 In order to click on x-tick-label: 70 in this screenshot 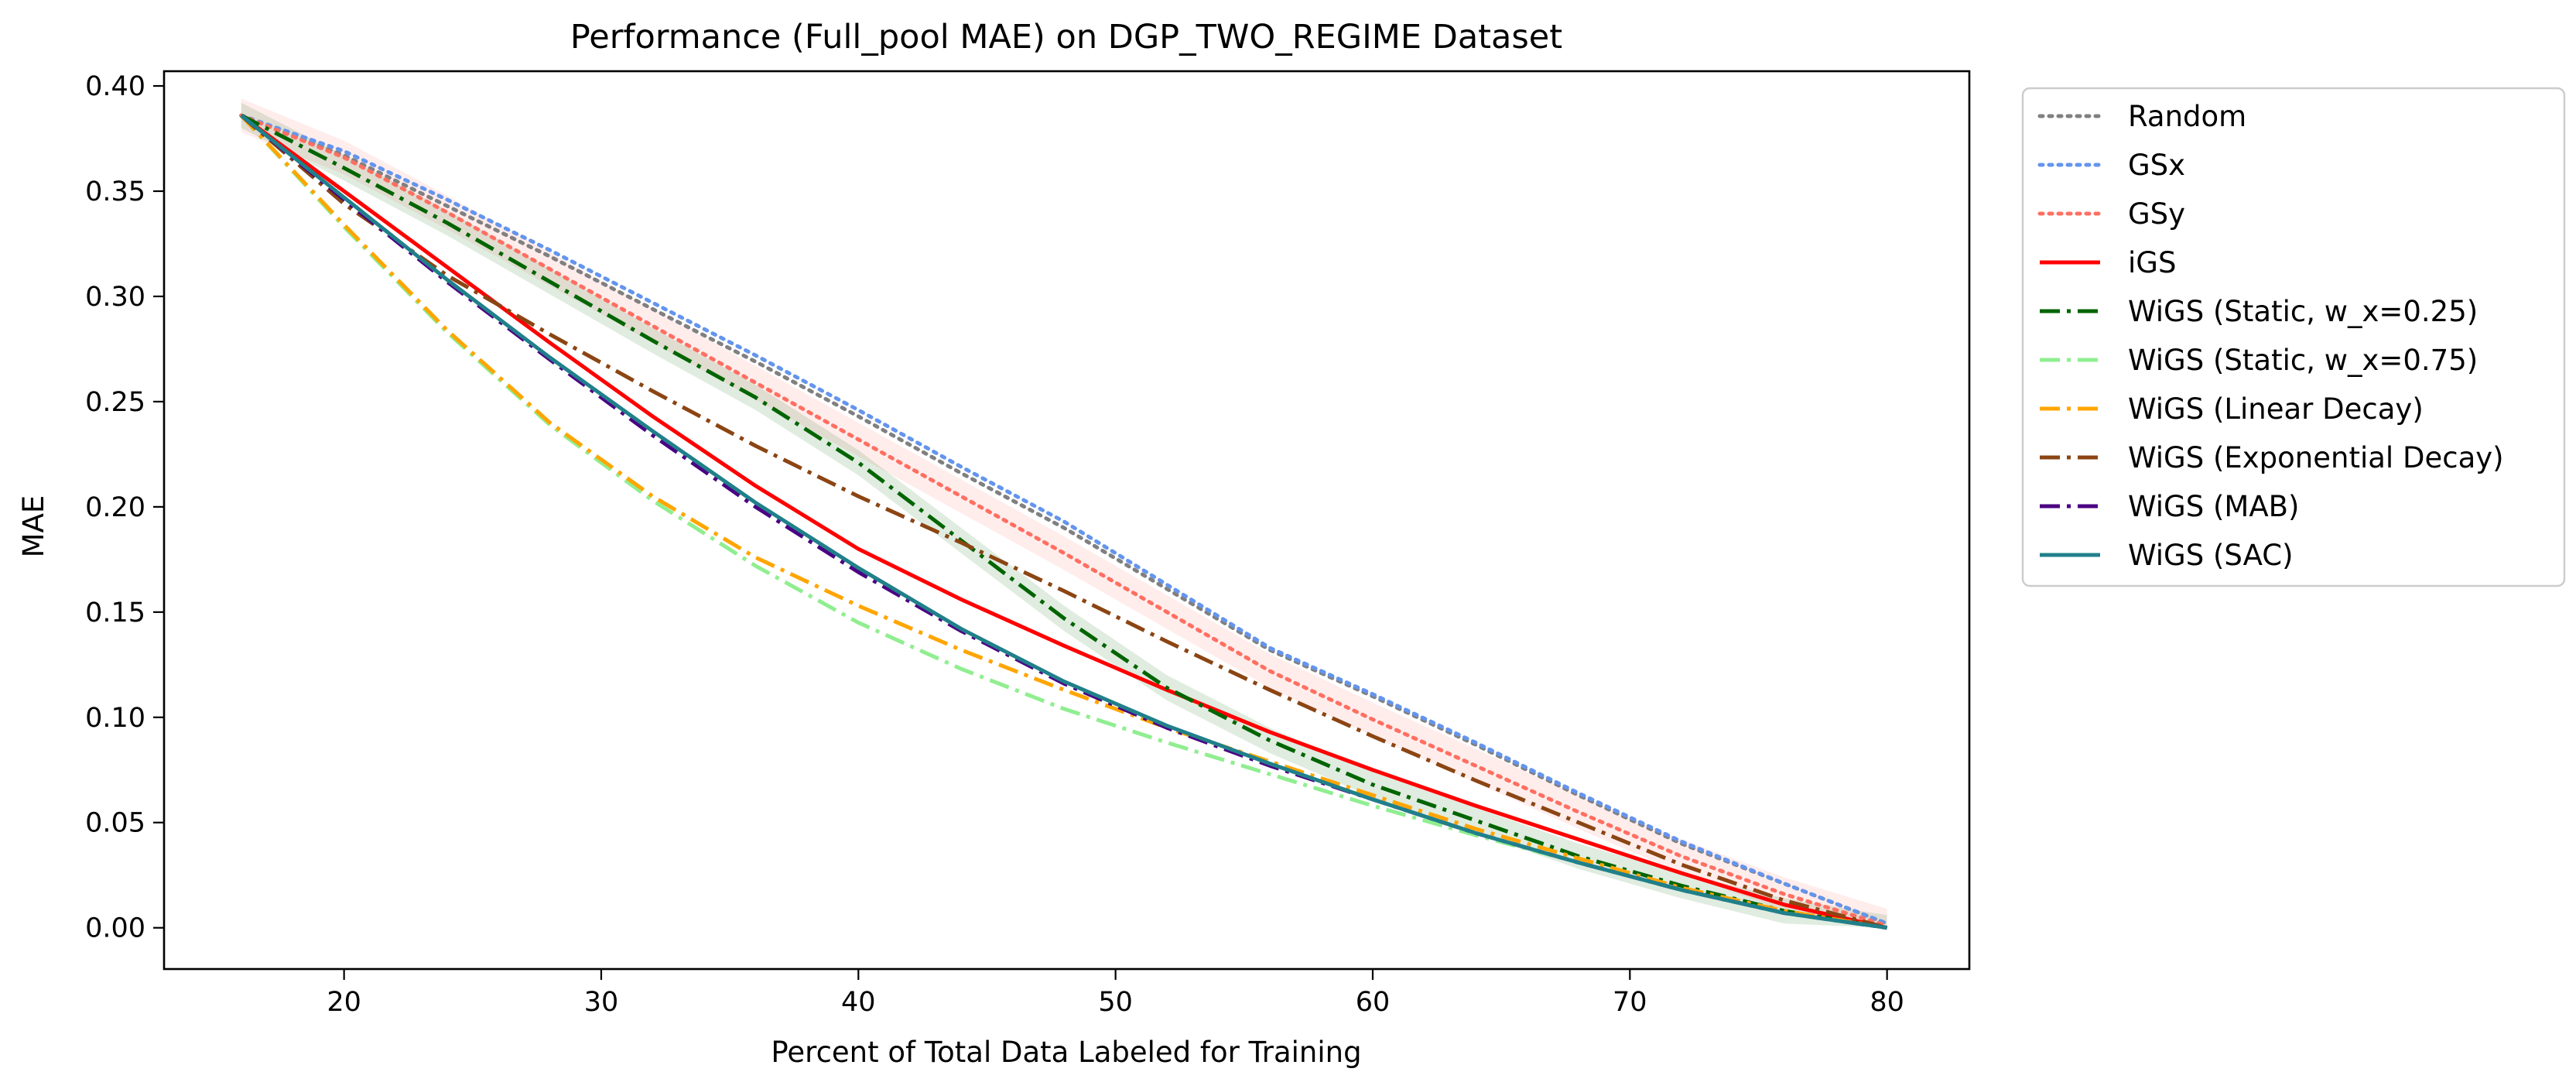, I will do `click(1630, 1003)`.